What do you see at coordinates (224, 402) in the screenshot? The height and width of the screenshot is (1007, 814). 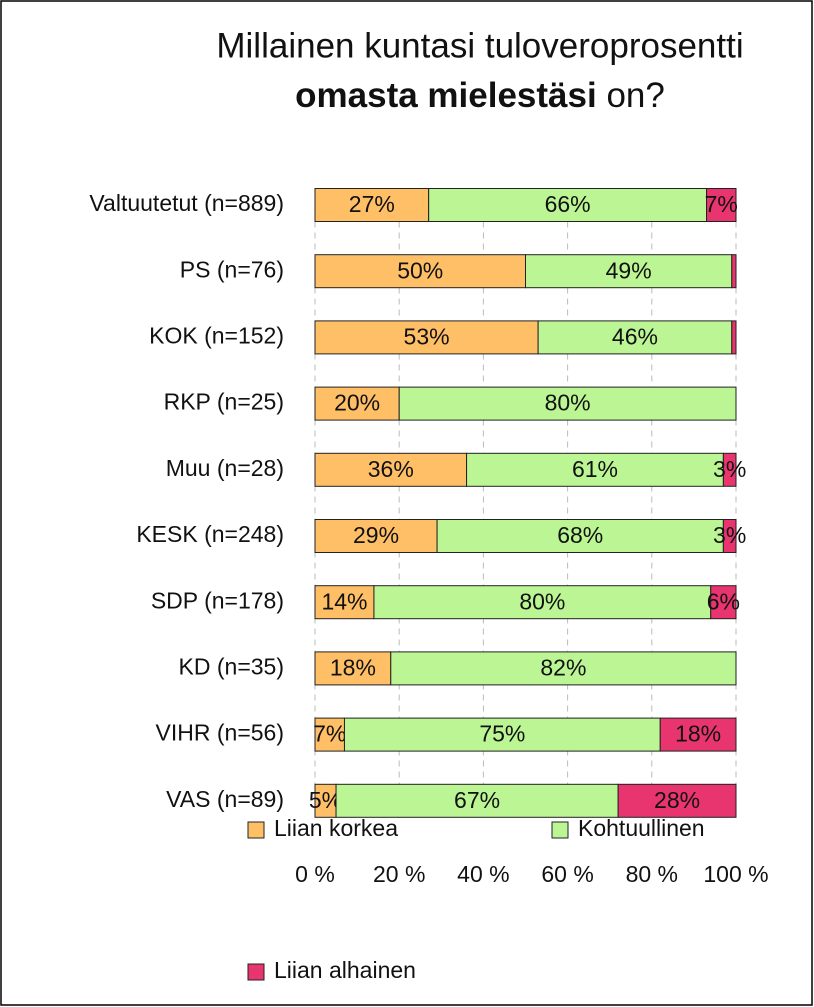 I see `y-tick-label: RKP (n=25)` at bounding box center [224, 402].